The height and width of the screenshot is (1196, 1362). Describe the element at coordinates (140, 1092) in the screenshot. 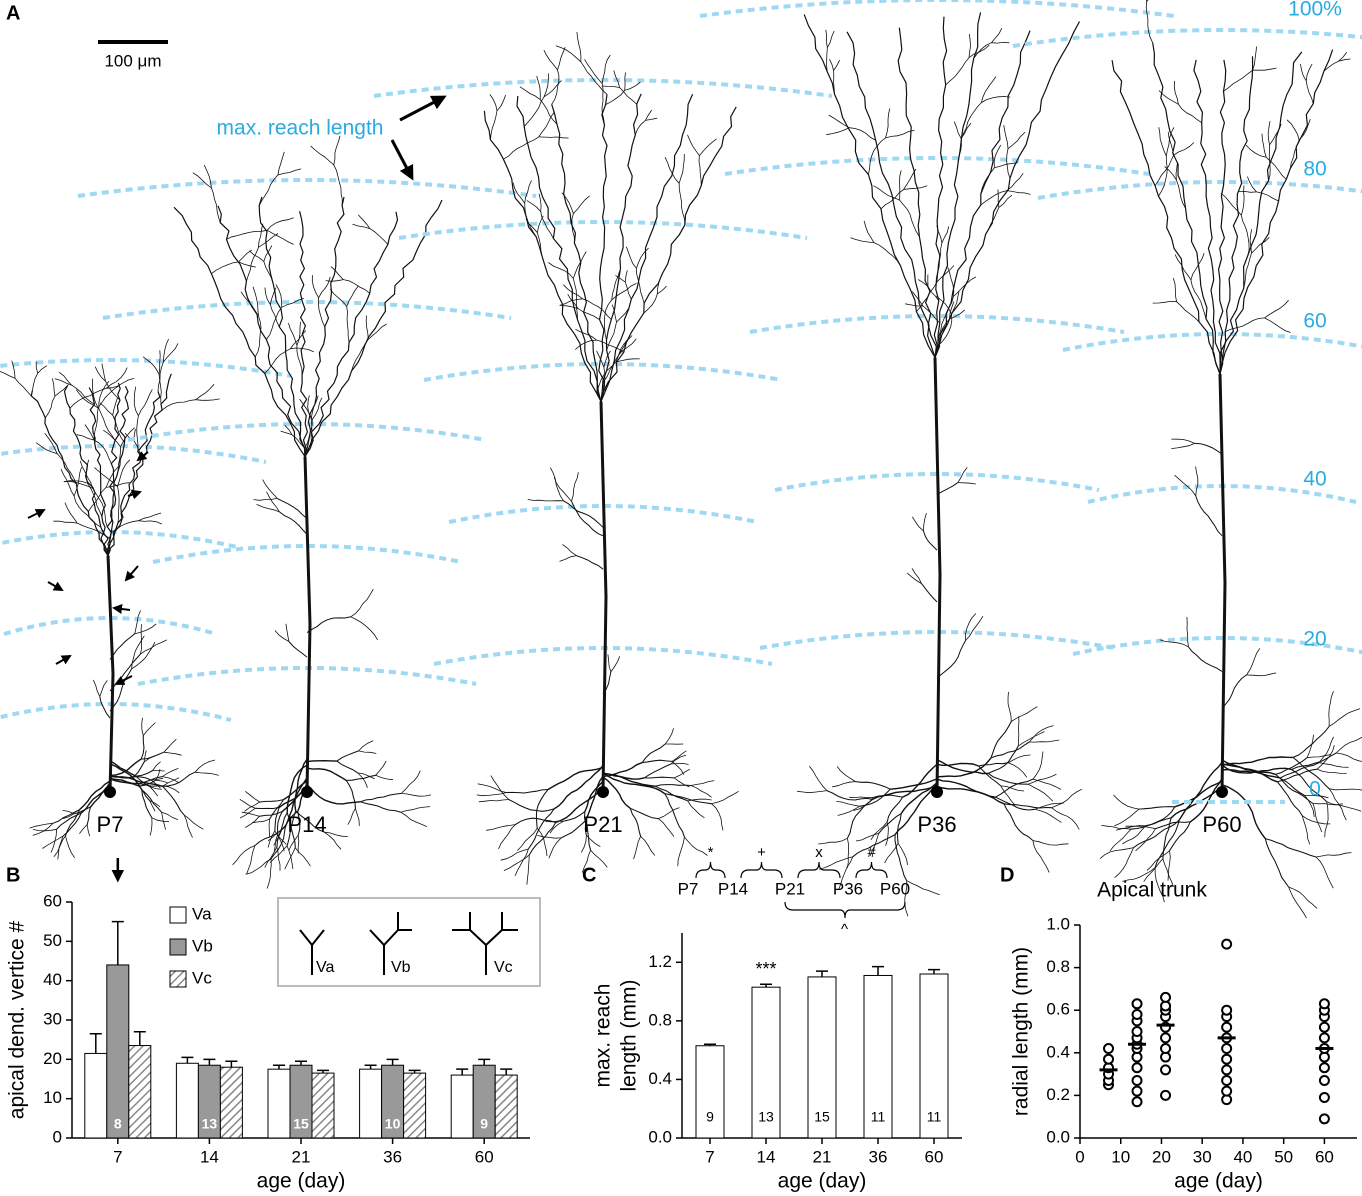

I see `bar` at that location.